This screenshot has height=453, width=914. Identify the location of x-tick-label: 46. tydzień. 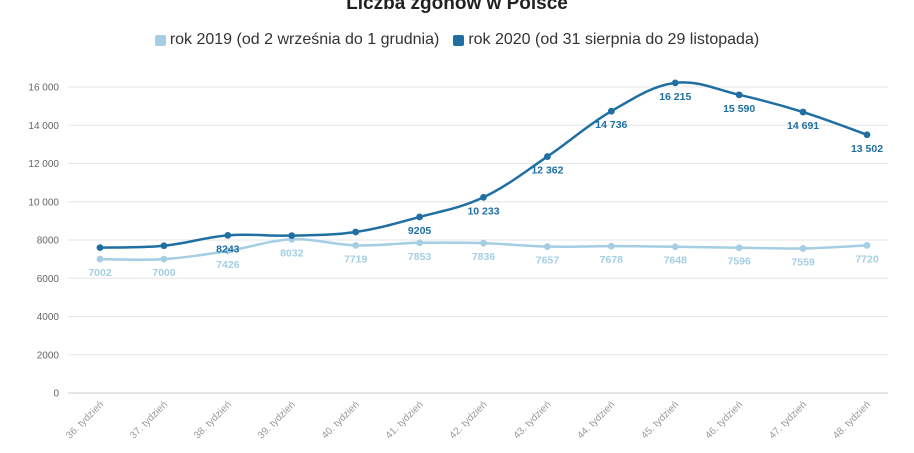
(724, 420).